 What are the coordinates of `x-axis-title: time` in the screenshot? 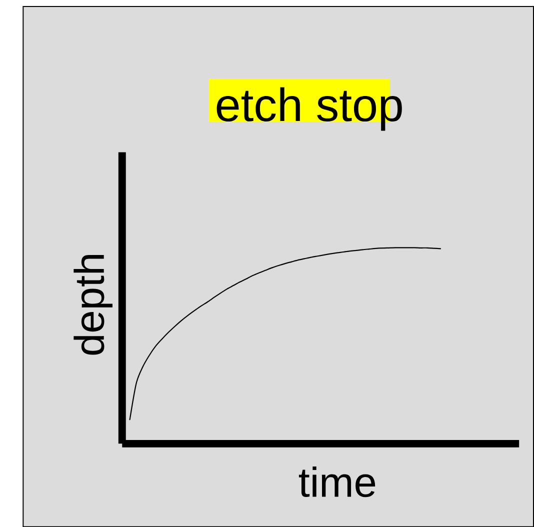 It's located at (337, 481).